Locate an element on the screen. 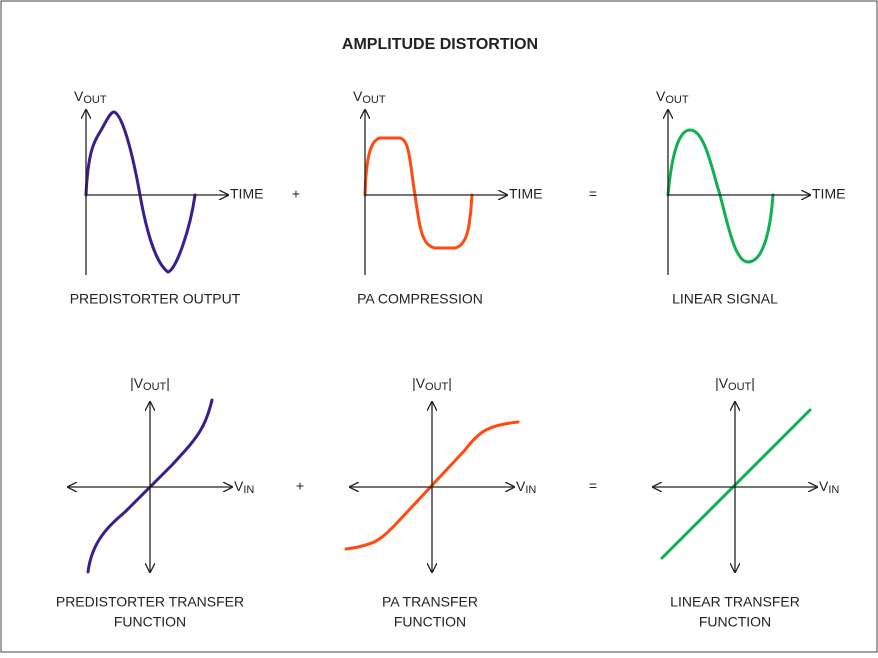 The height and width of the screenshot is (658, 878). caption: PREDISTORTER OUTPUT is located at coordinates (155, 299).